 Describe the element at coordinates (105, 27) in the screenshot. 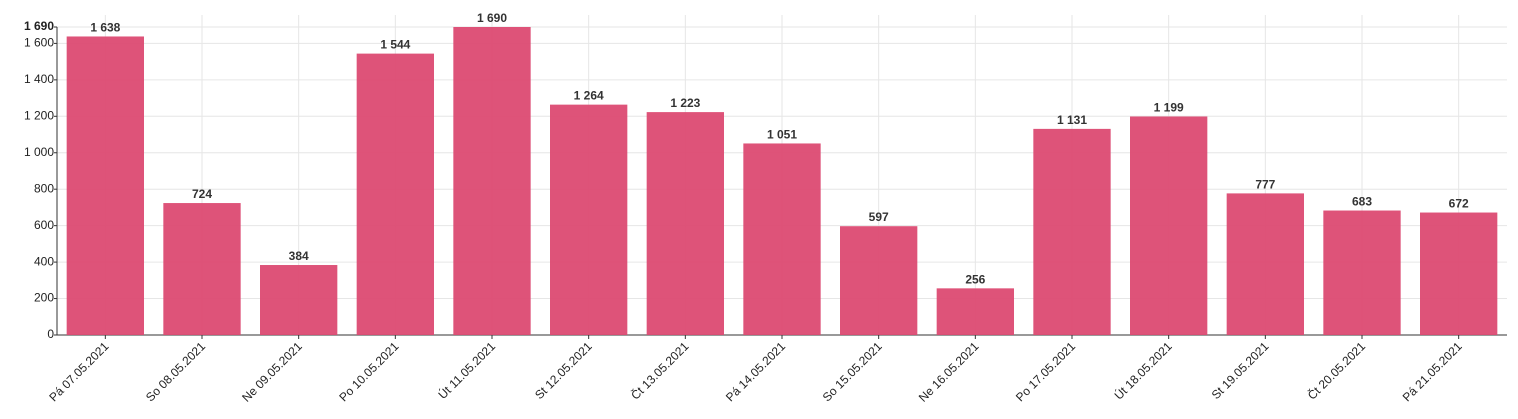

I see `value-label: 1 638` at that location.